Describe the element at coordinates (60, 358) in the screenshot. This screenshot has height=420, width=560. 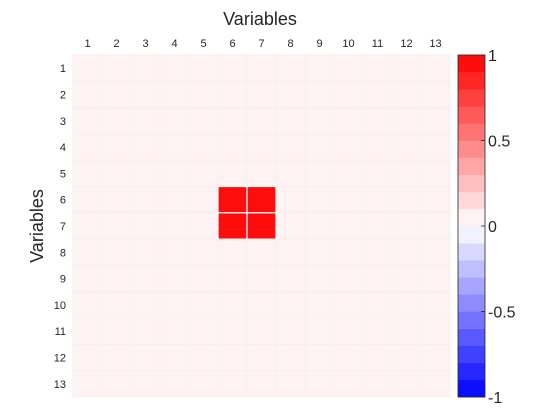
I see `y-tick-label: 12` at that location.